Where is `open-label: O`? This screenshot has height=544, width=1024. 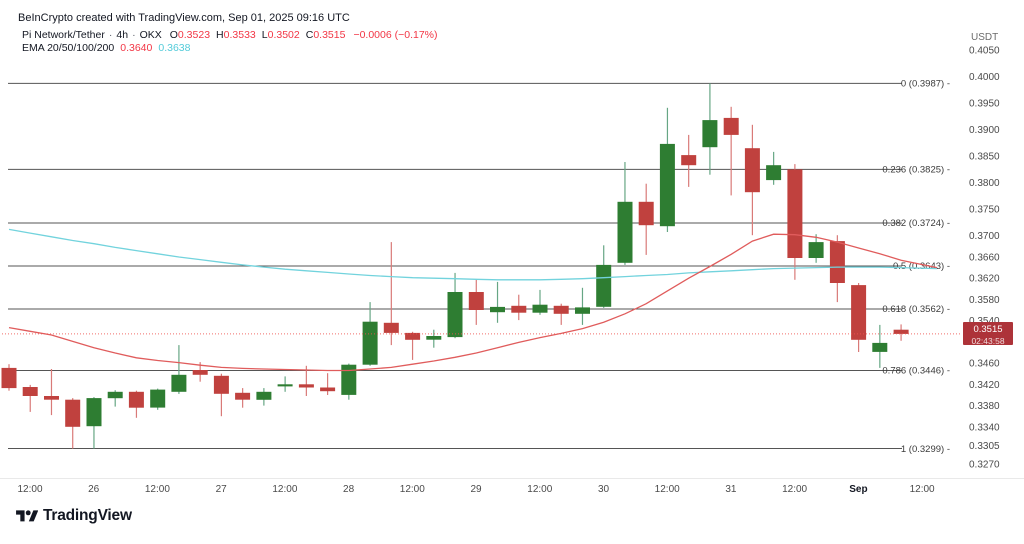 open-label: O is located at coordinates (173, 35).